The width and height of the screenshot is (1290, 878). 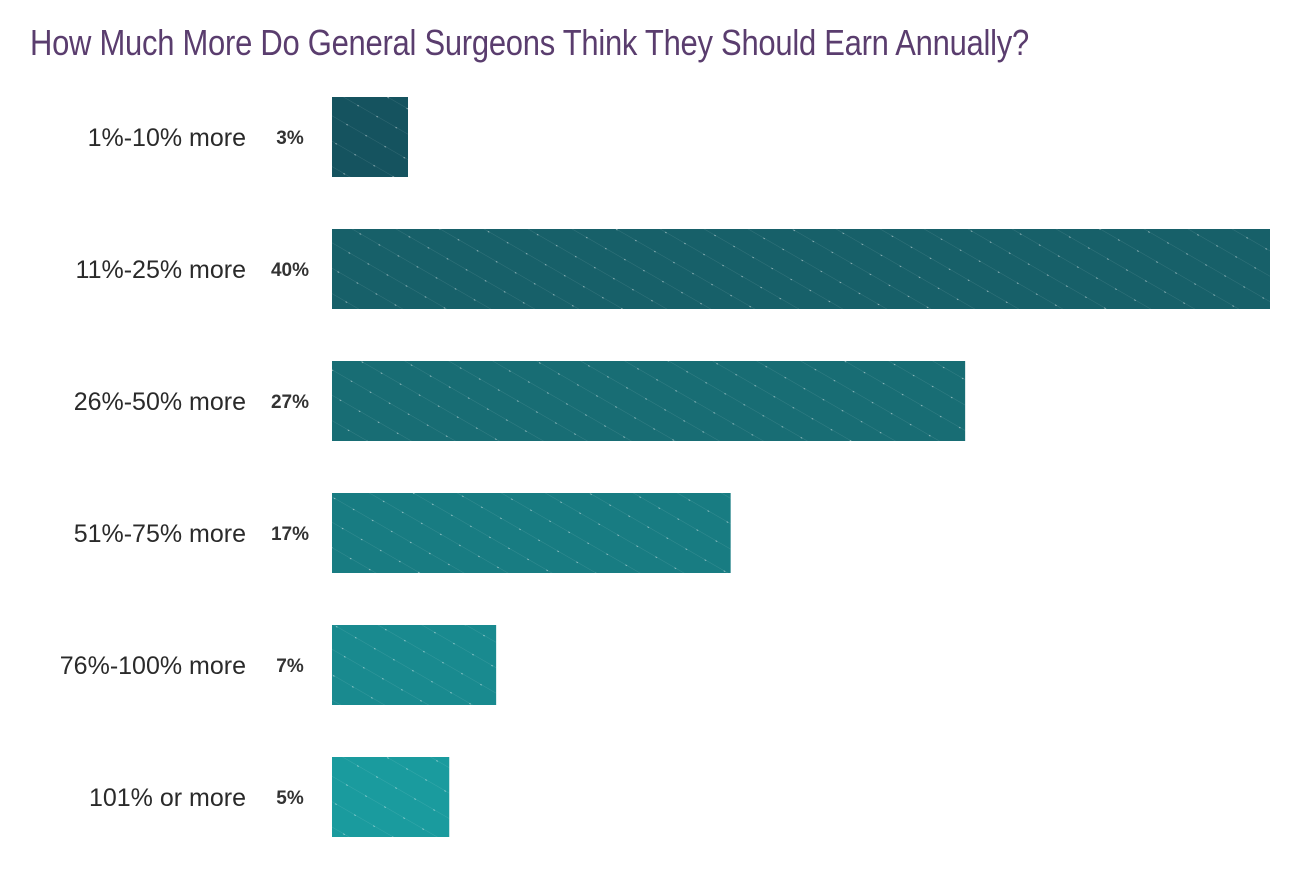 I want to click on category-label: 51%-75% more, so click(x=160, y=534).